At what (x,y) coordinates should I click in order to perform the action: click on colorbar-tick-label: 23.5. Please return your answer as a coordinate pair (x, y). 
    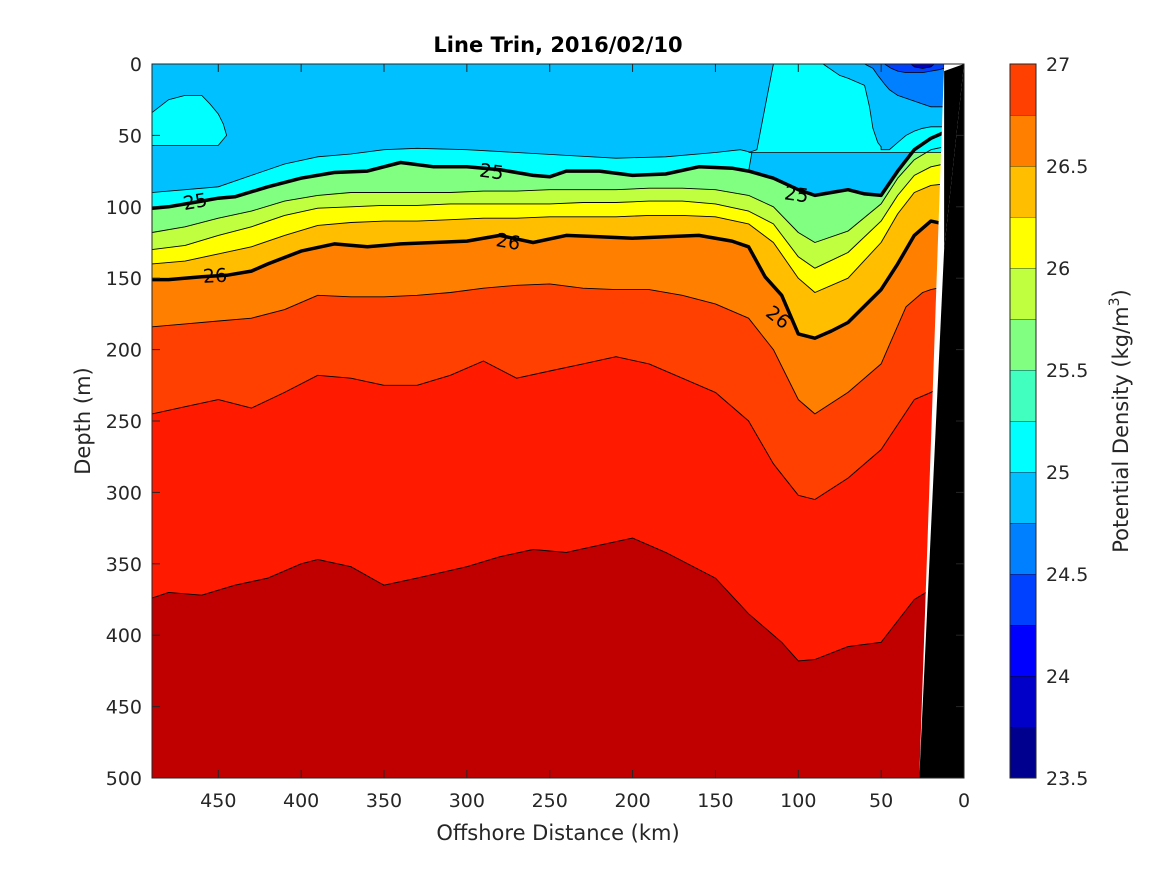
    Looking at the image, I should click on (1067, 779).